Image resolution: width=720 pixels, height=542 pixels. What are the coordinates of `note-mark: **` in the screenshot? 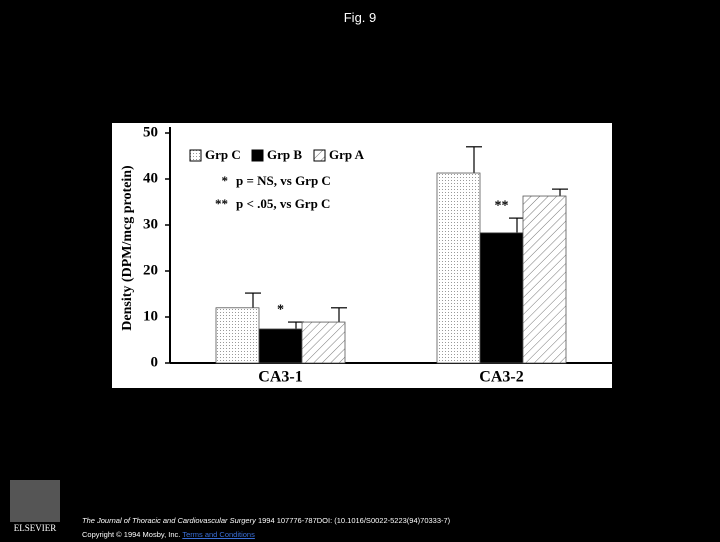 It's located at (221, 203).